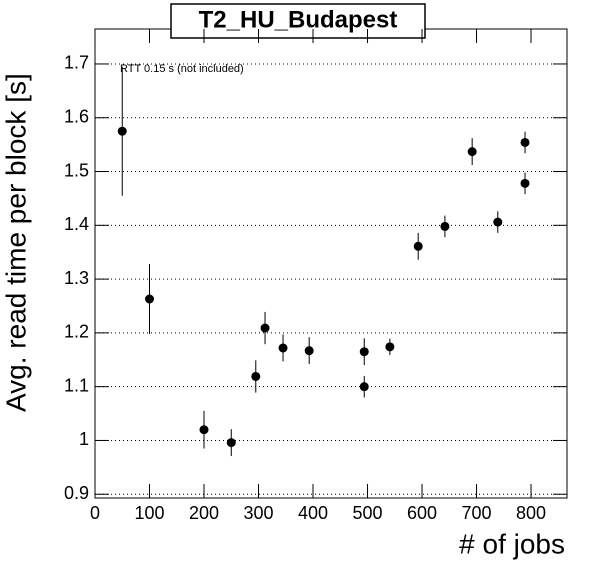 The image size is (596, 572). I want to click on title-box, so click(298, 21).